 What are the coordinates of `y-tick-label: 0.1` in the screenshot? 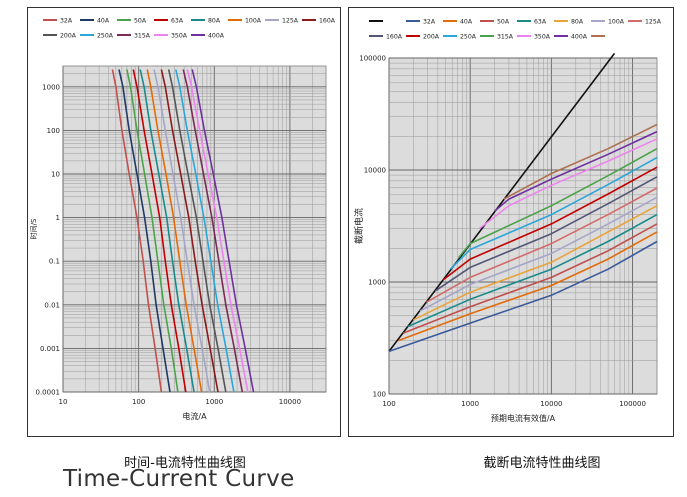 It's located at (54, 262).